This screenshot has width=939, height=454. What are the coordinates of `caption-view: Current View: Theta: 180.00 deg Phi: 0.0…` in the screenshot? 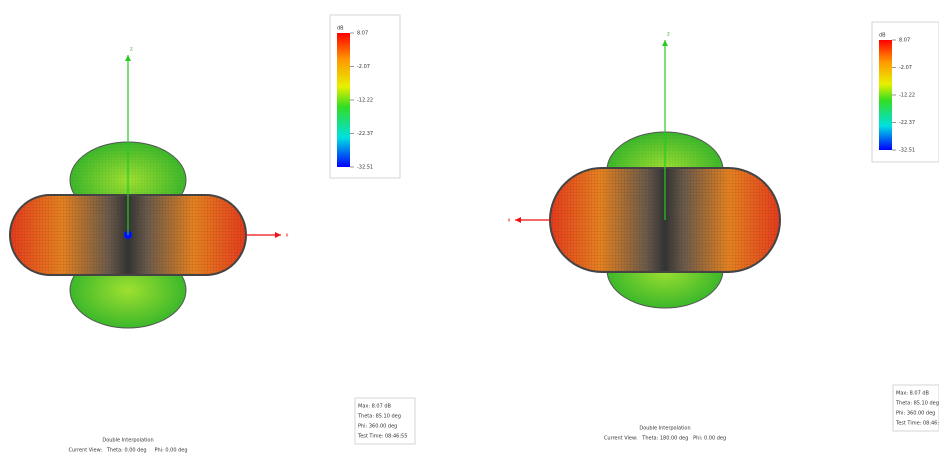 It's located at (665, 439).